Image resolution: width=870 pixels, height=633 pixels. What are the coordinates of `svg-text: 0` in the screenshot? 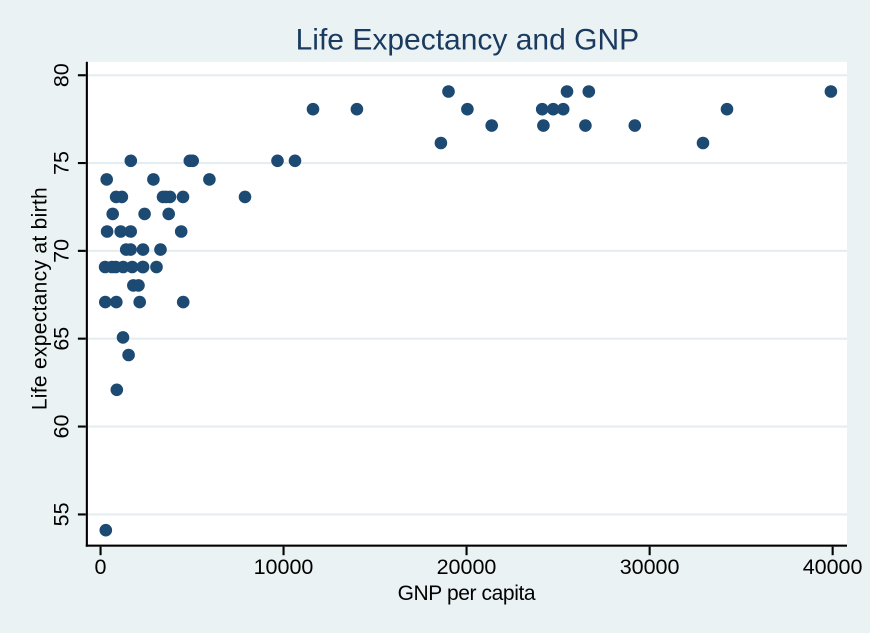 It's located at (101, 567).